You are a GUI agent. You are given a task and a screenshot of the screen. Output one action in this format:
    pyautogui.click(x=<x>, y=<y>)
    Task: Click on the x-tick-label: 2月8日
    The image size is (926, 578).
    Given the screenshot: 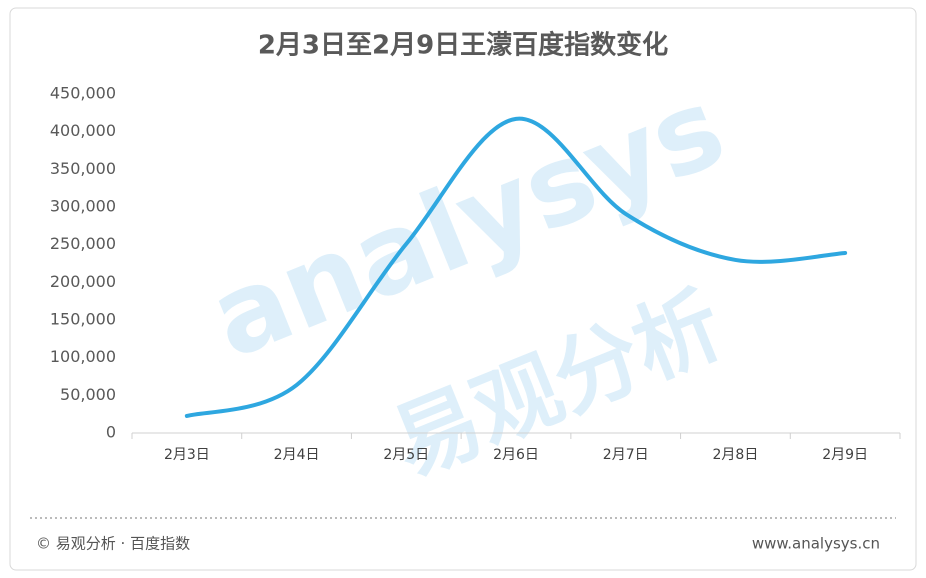 What is the action you would take?
    pyautogui.click(x=736, y=455)
    